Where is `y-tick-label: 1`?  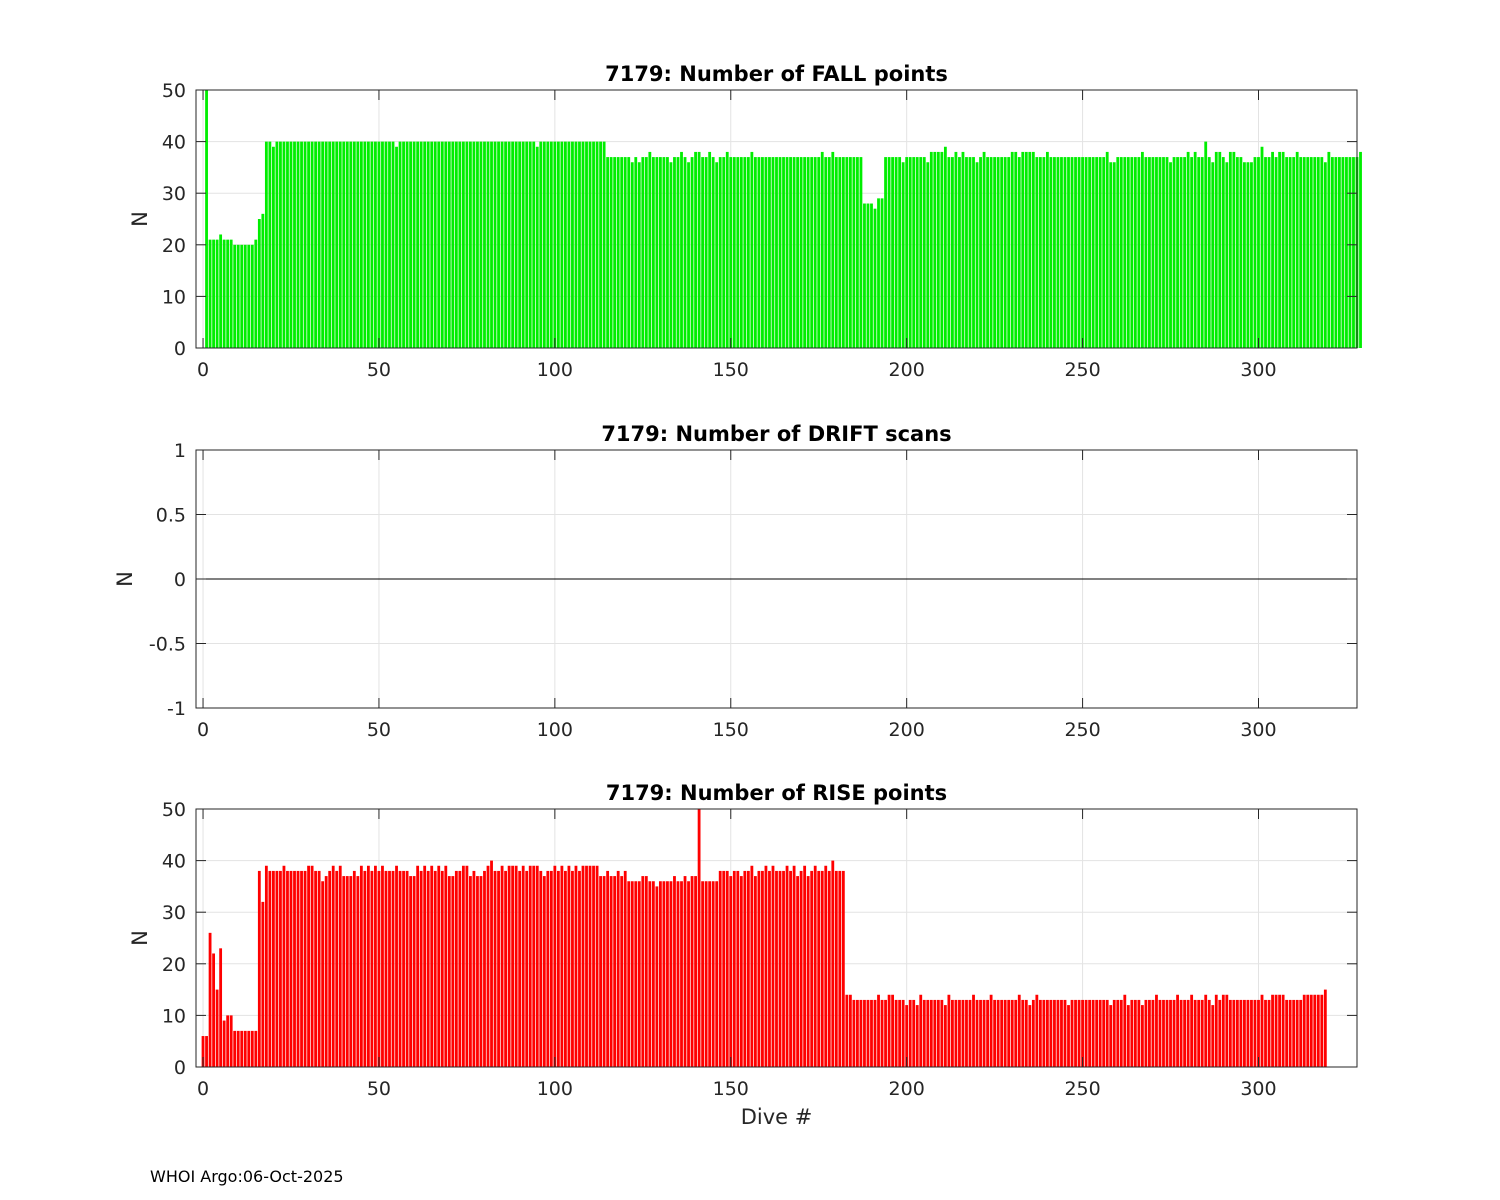
y-tick-label: 1 is located at coordinates (180, 451).